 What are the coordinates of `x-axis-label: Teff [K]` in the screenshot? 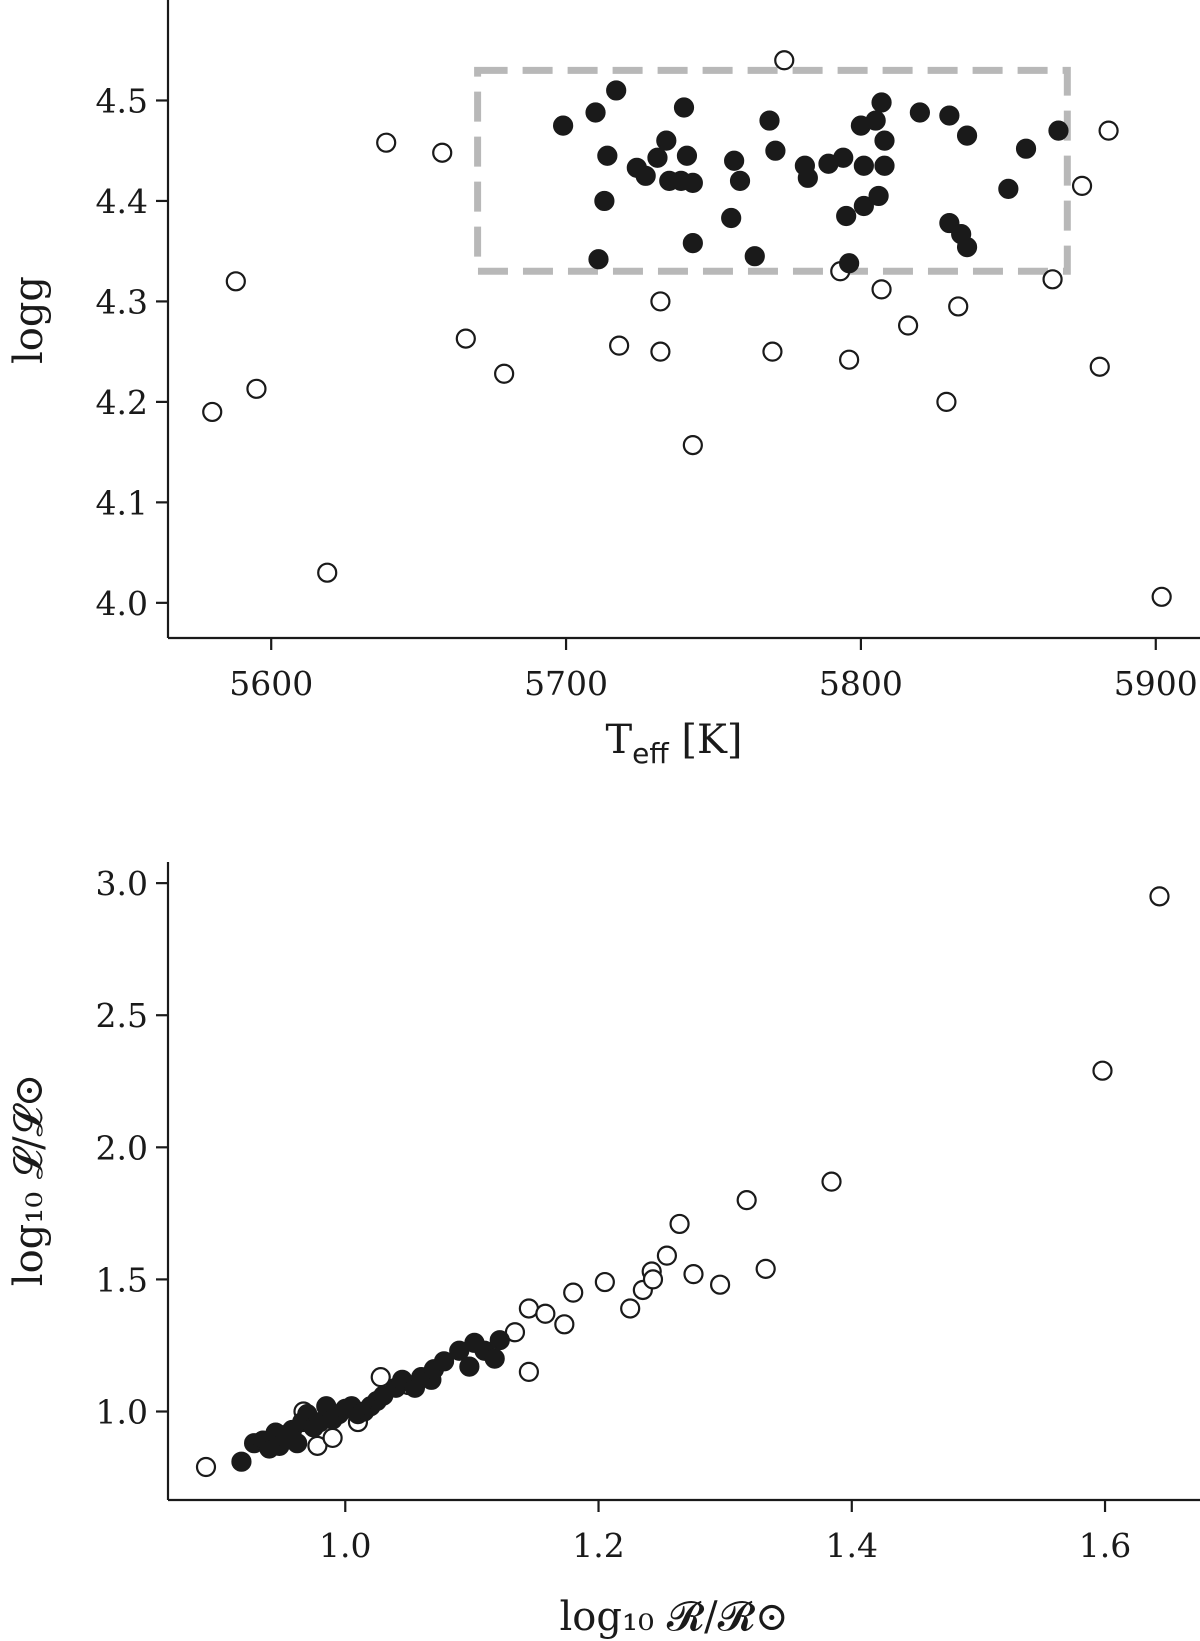 It's located at (673, 743).